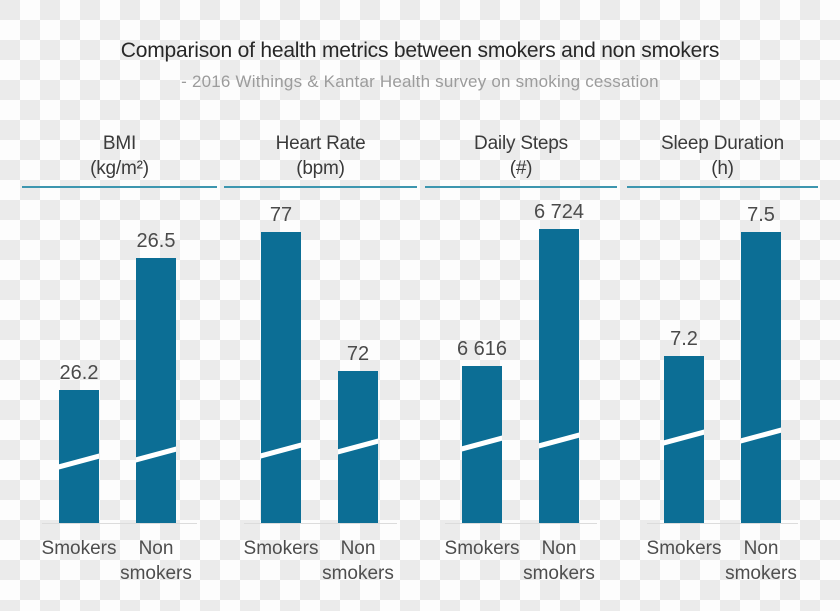  I want to click on value-label: 77, so click(281, 215).